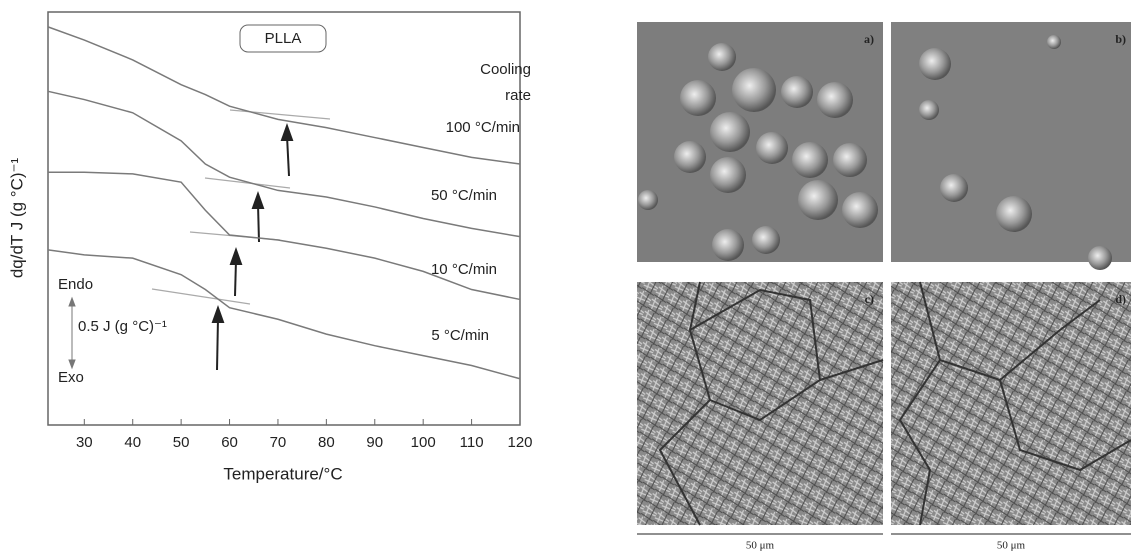 The width and height of the screenshot is (1131, 552). I want to click on panel-c, so click(760, 403).